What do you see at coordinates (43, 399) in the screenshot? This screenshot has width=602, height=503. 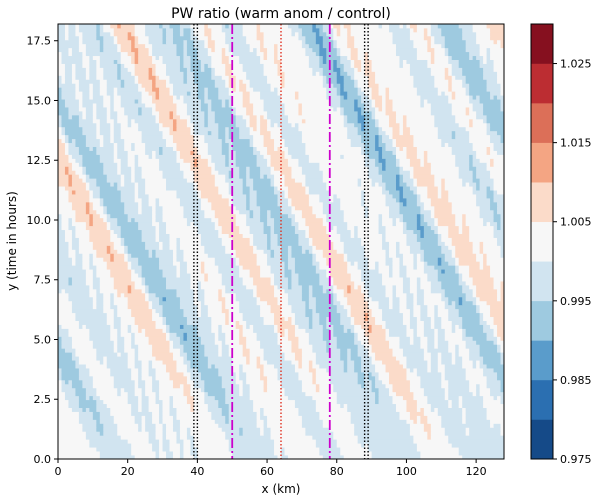 I see `y-tick-label: 2.5` at bounding box center [43, 399].